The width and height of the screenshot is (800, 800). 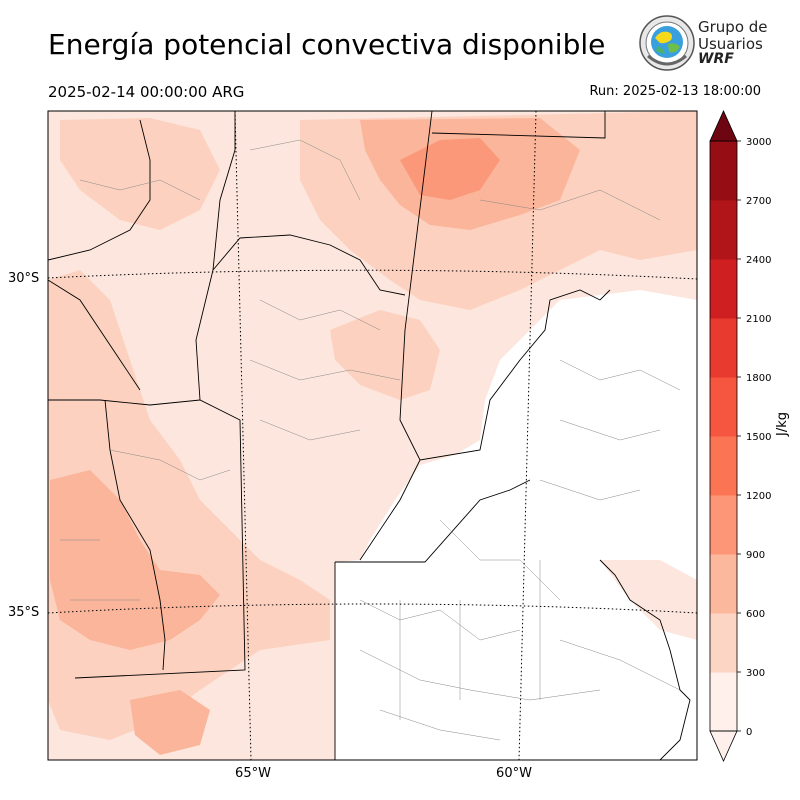 I want to click on colorbar-tick-label: 1200, so click(x=758, y=496).